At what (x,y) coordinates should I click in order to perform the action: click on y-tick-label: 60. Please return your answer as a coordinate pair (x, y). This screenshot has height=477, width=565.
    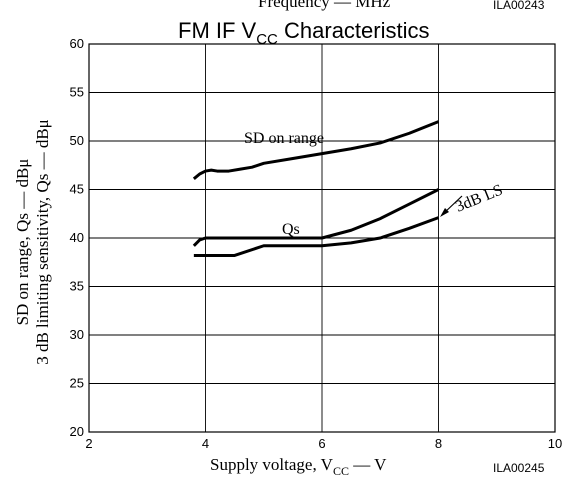
    Looking at the image, I should click on (77, 43).